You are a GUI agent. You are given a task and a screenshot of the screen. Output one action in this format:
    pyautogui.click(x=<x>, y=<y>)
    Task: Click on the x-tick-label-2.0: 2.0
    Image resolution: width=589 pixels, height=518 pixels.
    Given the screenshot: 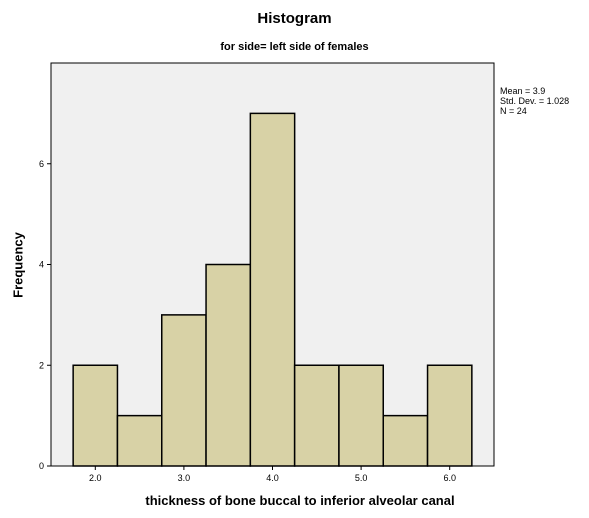 What is the action you would take?
    pyautogui.click(x=95, y=478)
    